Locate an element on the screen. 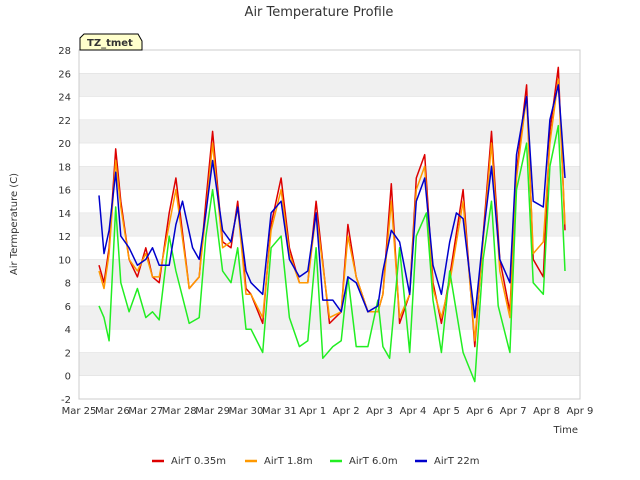 Image resolution: width=640 pixels, height=480 pixels. legend-label: AirT 0.35m is located at coordinates (198, 461).